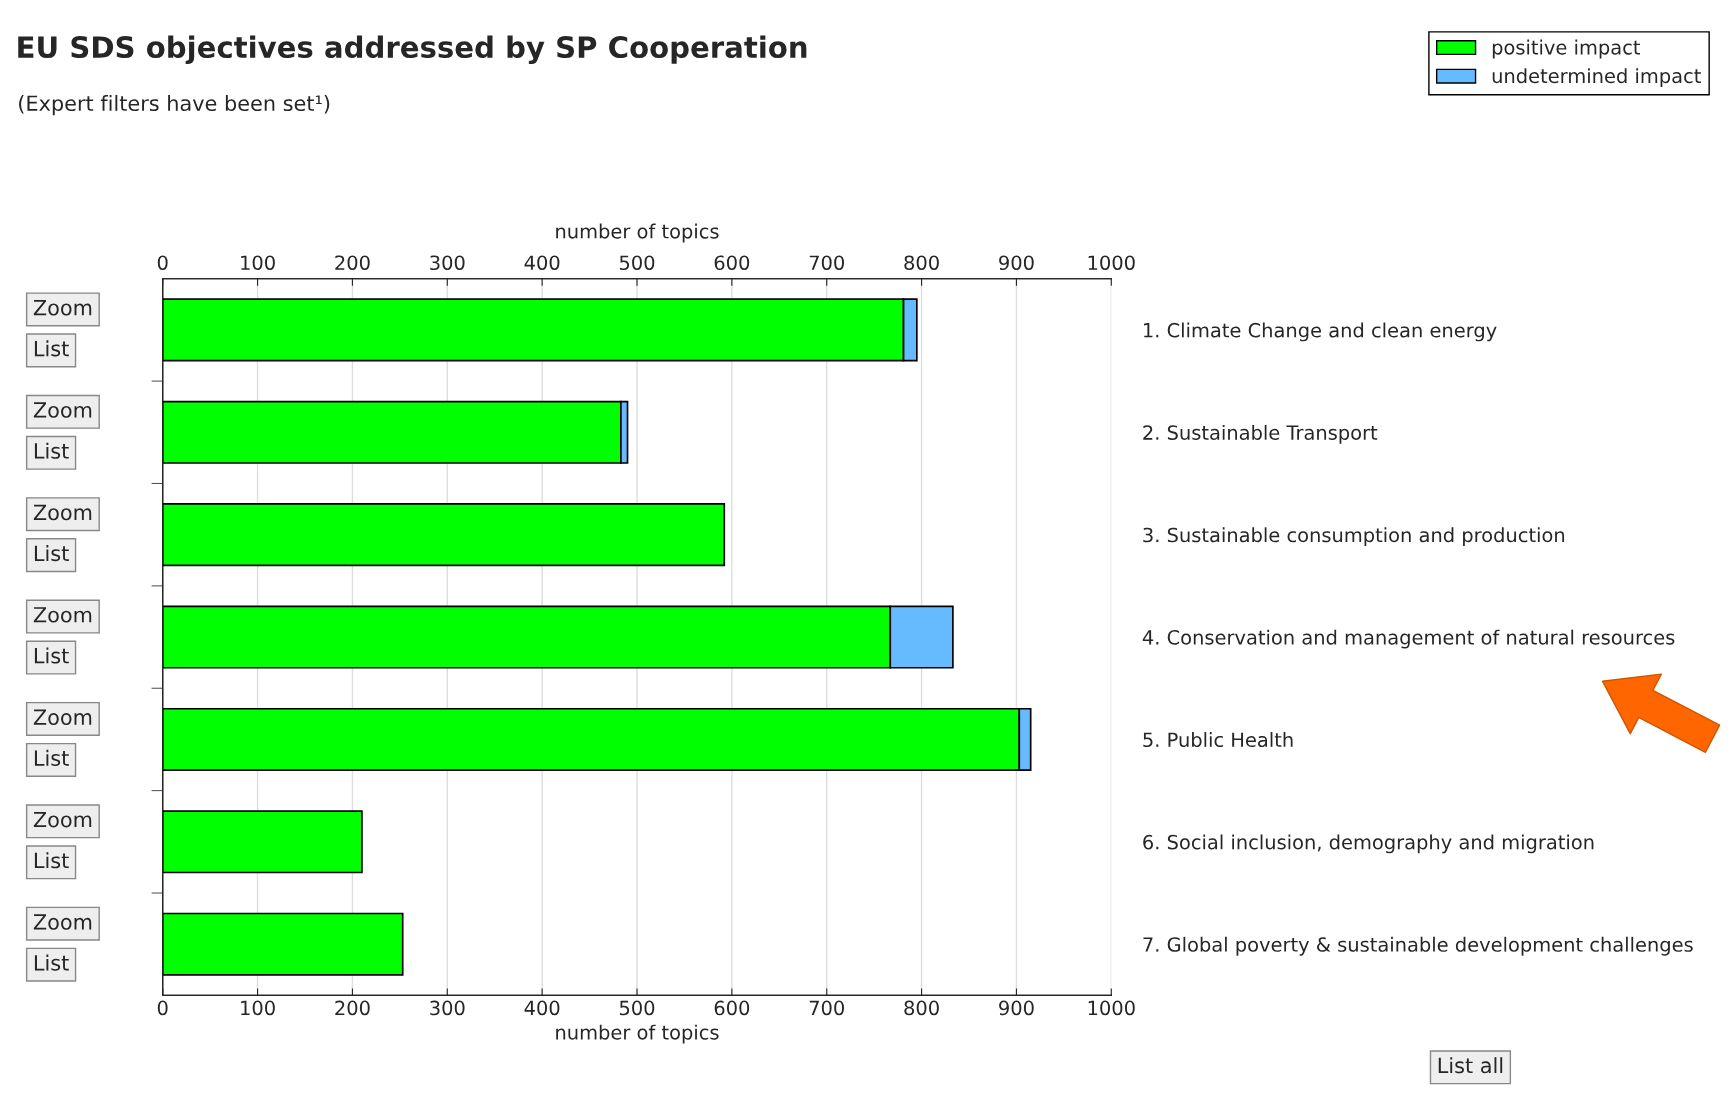  I want to click on x2-tick-label: 200, so click(352, 263).